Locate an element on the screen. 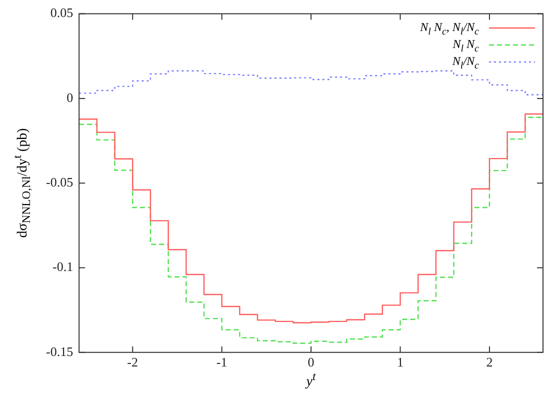  y-tick-label: -0.1 is located at coordinates (63, 266).